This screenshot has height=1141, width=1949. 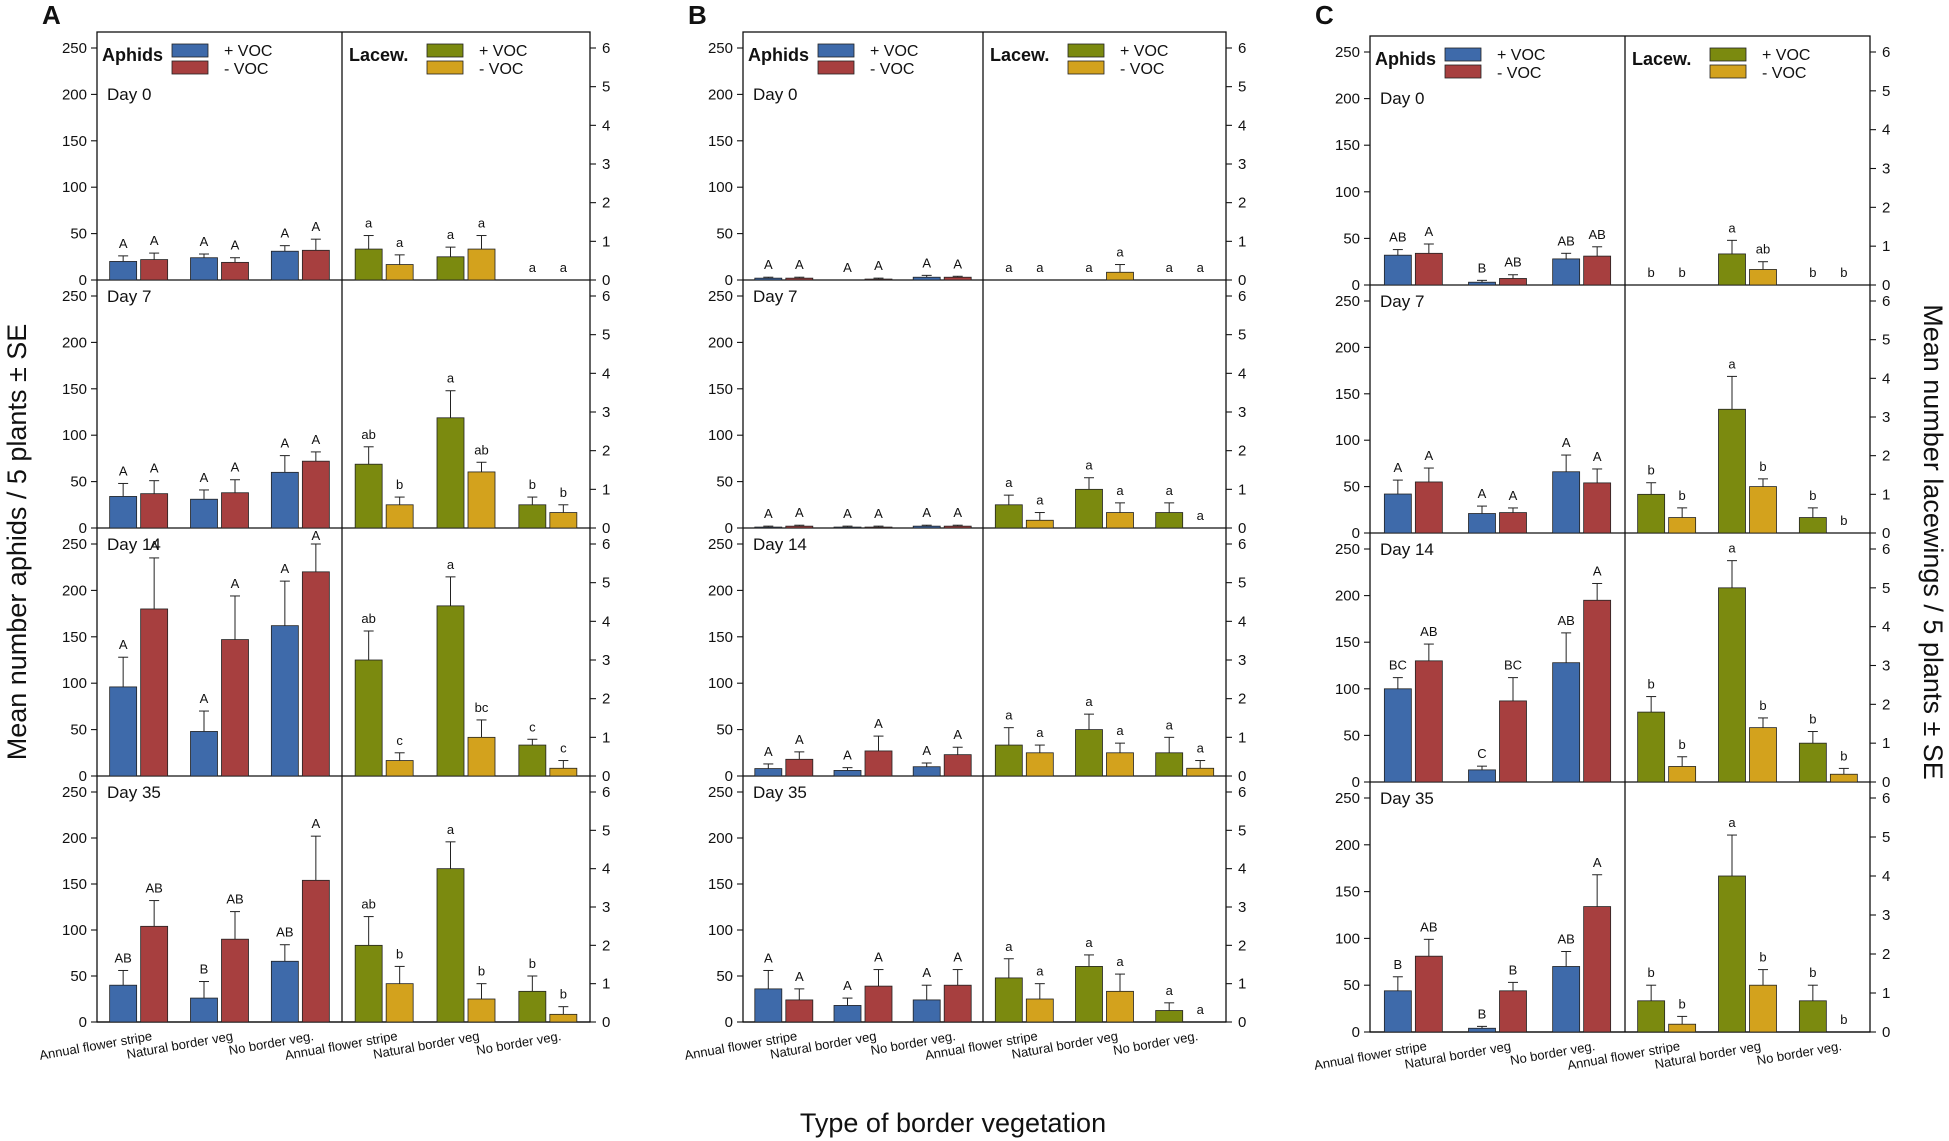 I want to click on significance-letter: B, so click(x=204, y=969).